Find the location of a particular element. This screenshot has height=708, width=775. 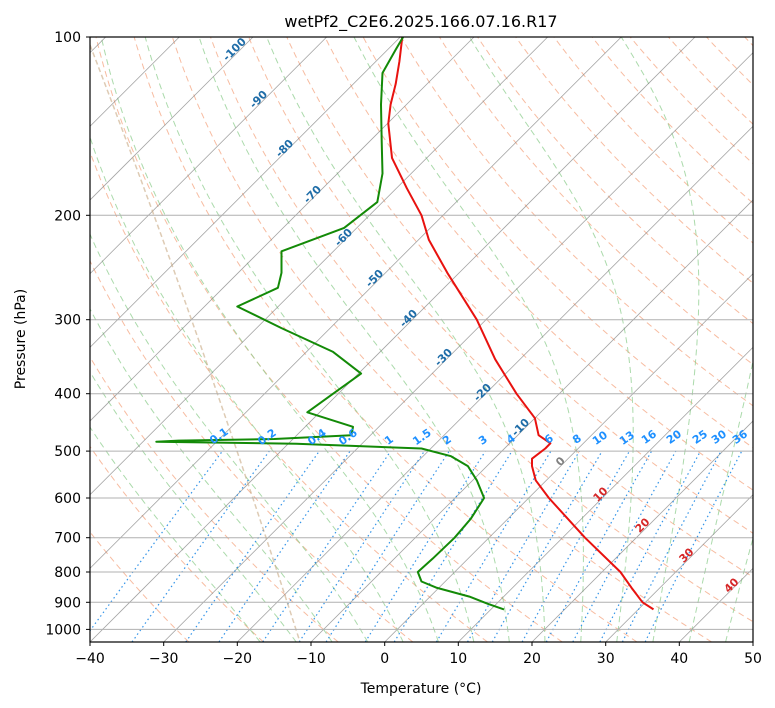

x-tick-label: 40 is located at coordinates (679, 659).